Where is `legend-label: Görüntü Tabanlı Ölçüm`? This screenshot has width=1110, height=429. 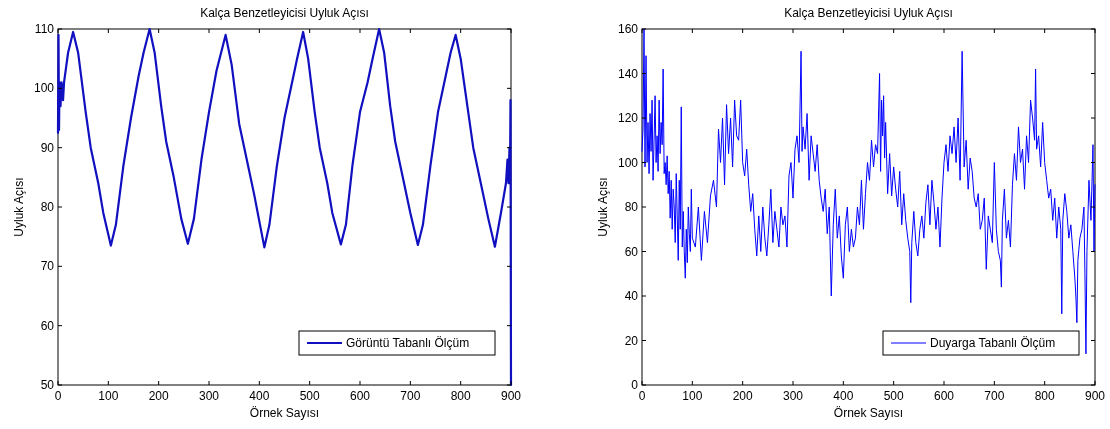 legend-label: Görüntü Tabanlı Ölçüm is located at coordinates (408, 343).